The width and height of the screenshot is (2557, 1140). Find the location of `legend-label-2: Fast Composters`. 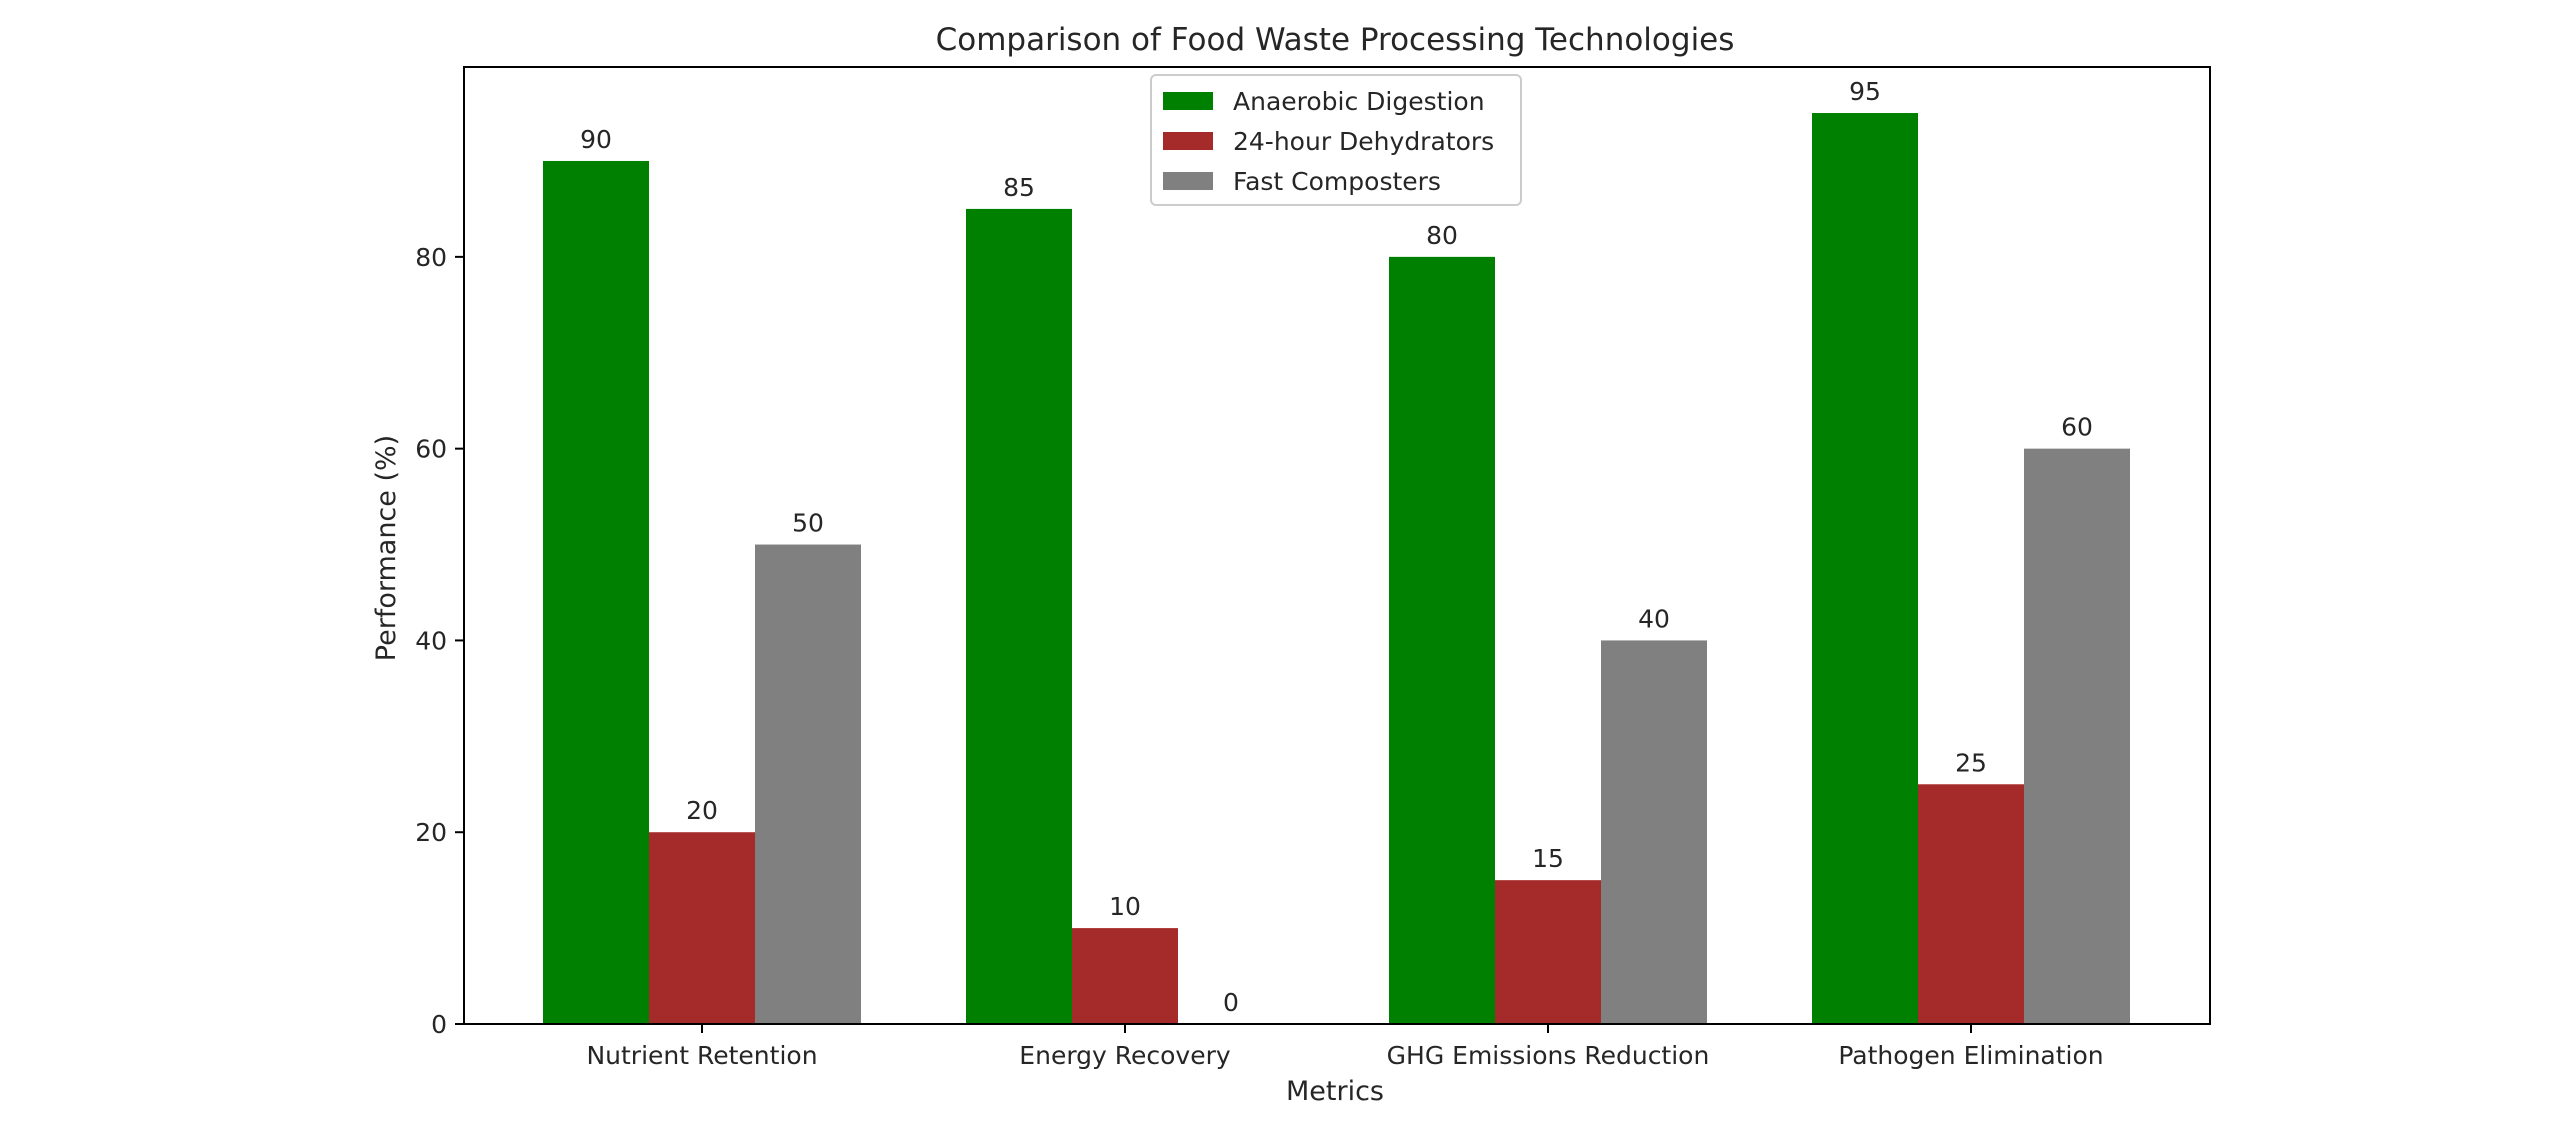

legend-label-2: Fast Composters is located at coordinates (1337, 181).